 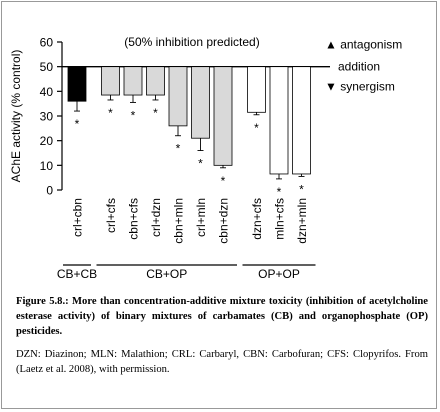 What do you see at coordinates (78, 217) in the screenshot?
I see `x-tick-label: crl+cbn` at bounding box center [78, 217].